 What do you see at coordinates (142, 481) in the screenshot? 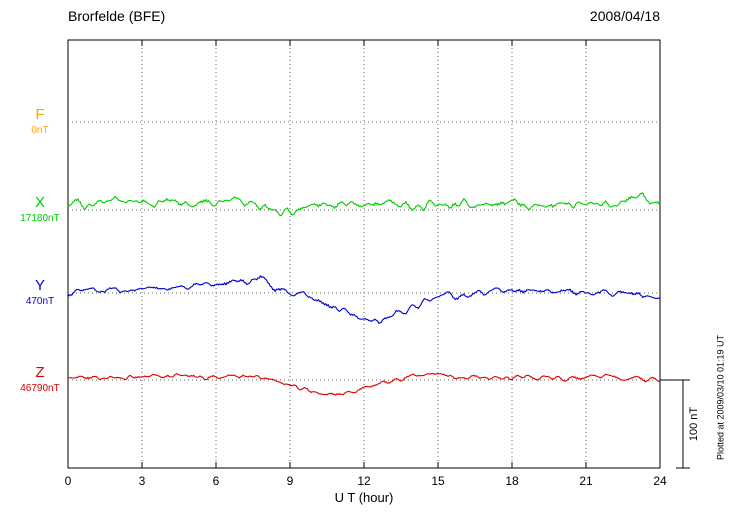
I see `x-tick-label: 3` at bounding box center [142, 481].